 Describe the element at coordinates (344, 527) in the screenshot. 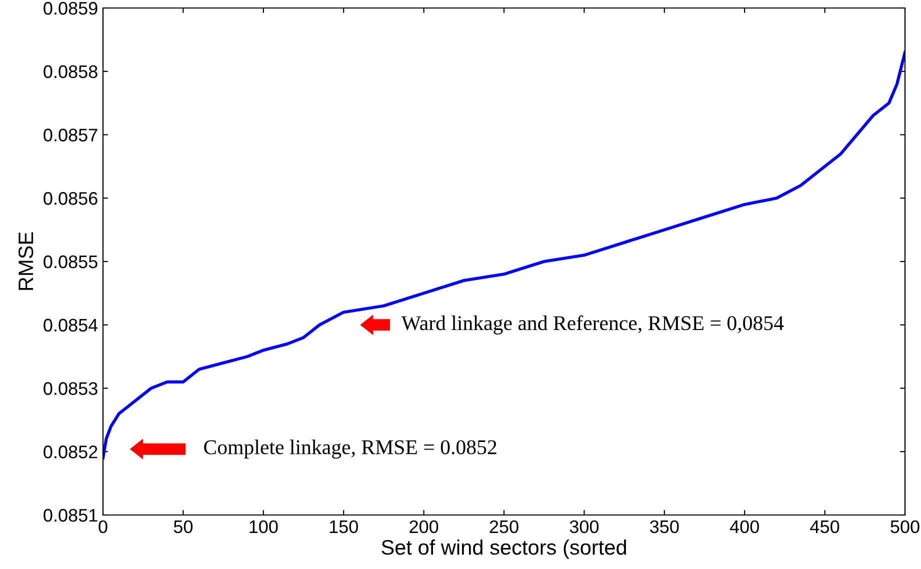

I see `x-tick-label: 150` at that location.